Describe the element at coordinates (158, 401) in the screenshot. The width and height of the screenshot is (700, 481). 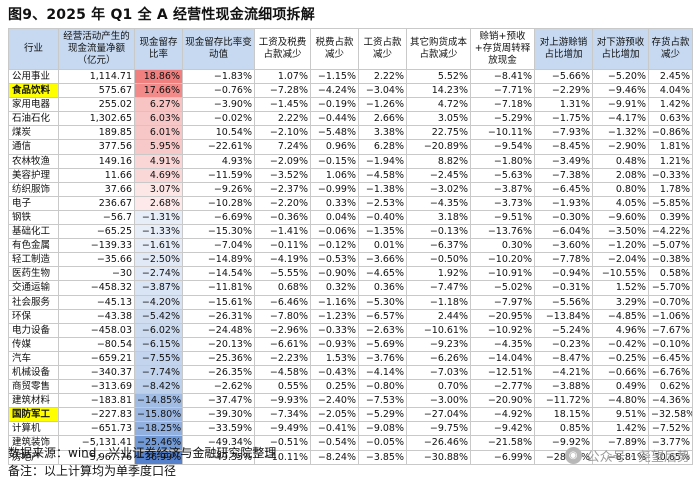
I see `retention-ratio-cell: −14.85%` at that location.